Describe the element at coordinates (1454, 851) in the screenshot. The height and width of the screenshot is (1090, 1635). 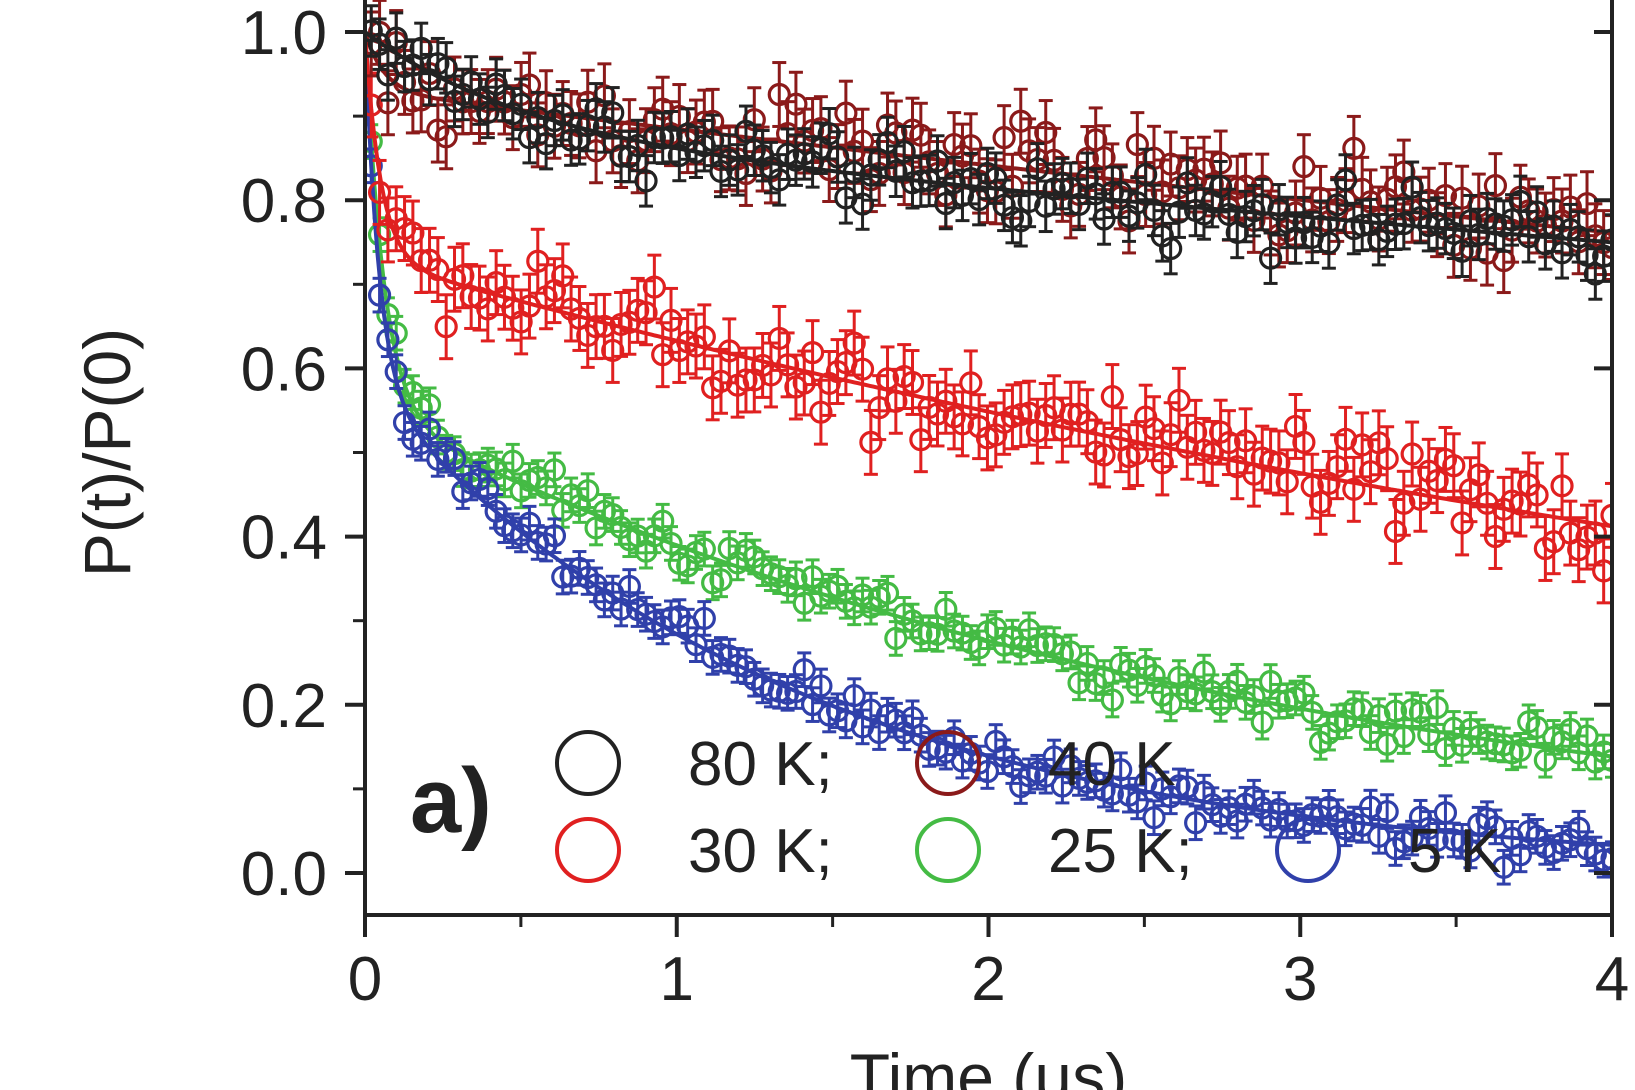
I see `legend-label: 5 K` at that location.